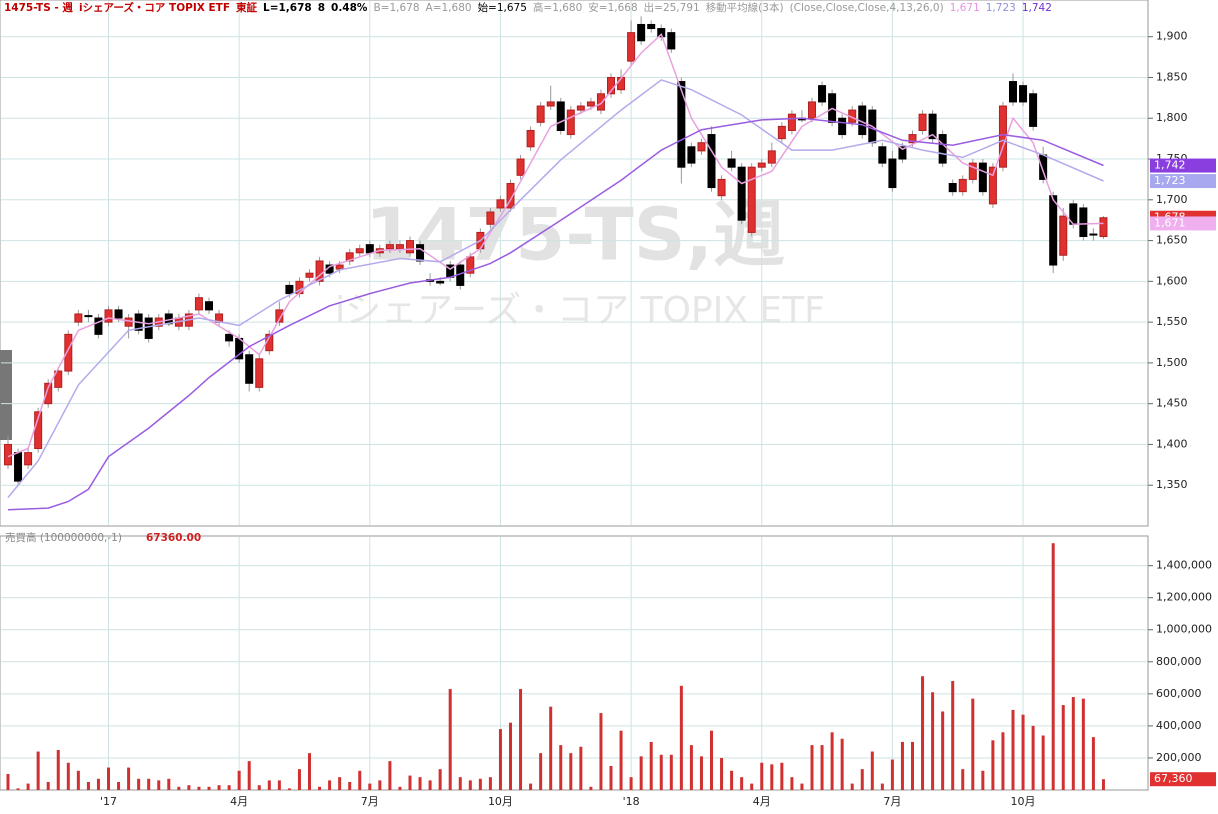 Image resolution: width=1218 pixels, height=814 pixels. I want to click on price-marker, so click(1183, 165).